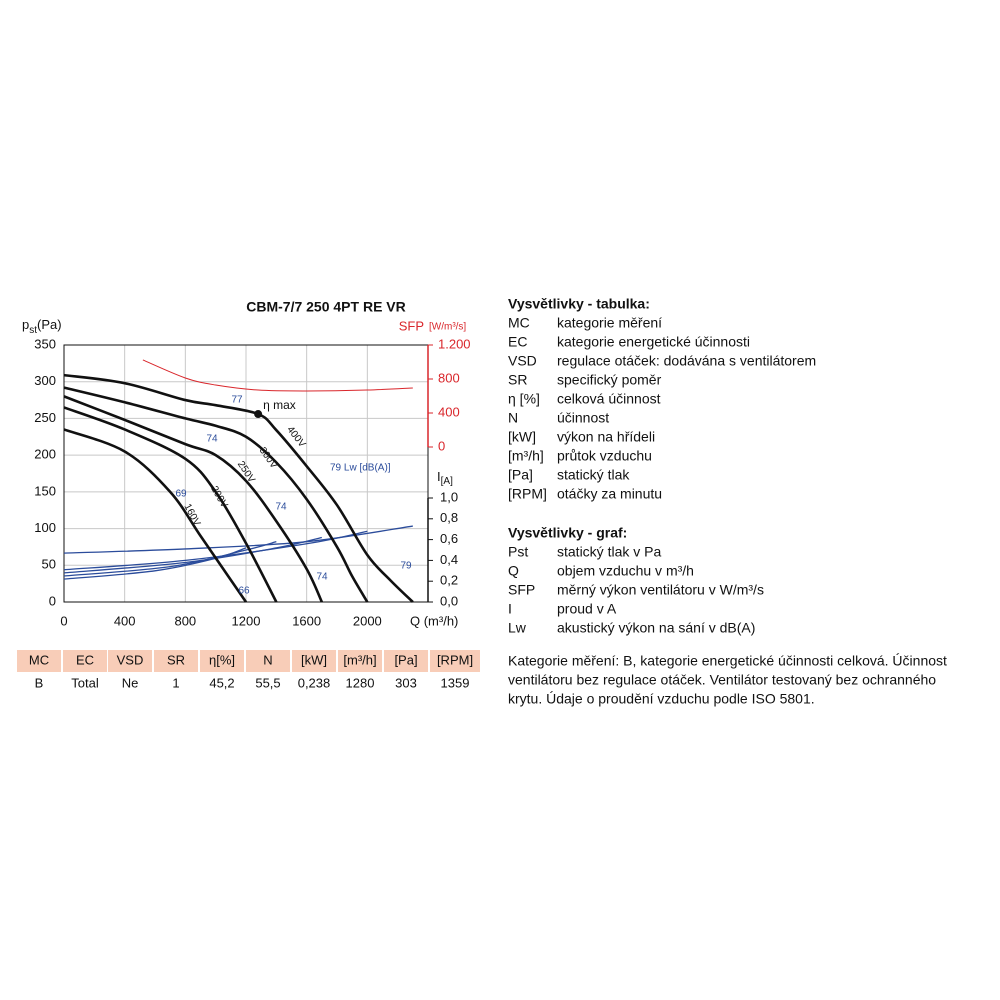  Describe the element at coordinates (39, 682) in the screenshot. I see `table-cell: B` at that location.